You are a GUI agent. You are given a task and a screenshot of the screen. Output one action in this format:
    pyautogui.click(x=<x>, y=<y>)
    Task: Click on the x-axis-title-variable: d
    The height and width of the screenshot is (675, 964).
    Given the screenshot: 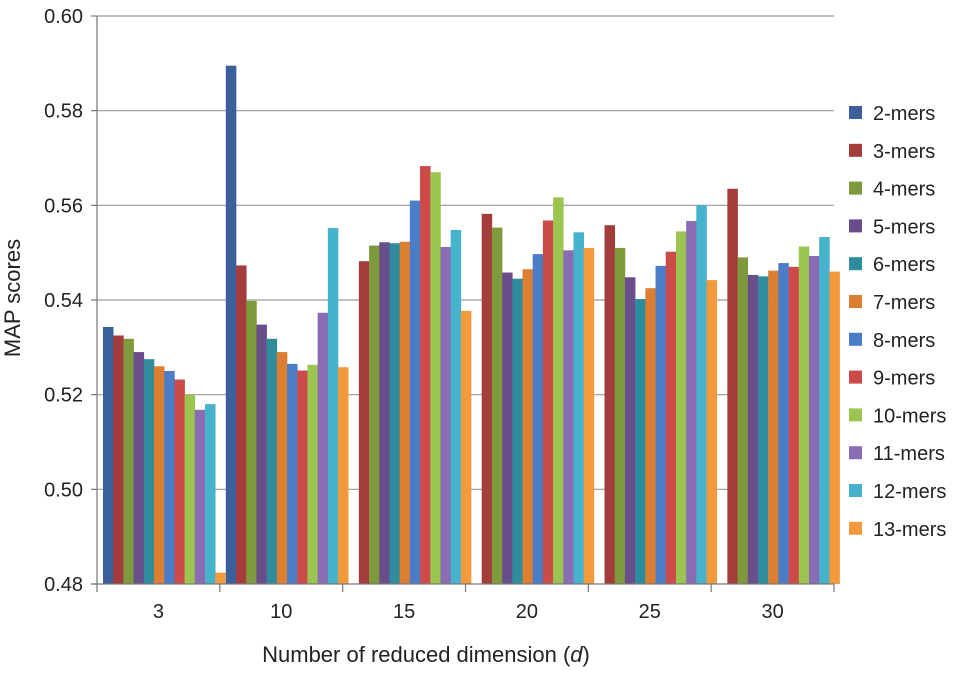 What is the action you would take?
    pyautogui.click(x=576, y=654)
    